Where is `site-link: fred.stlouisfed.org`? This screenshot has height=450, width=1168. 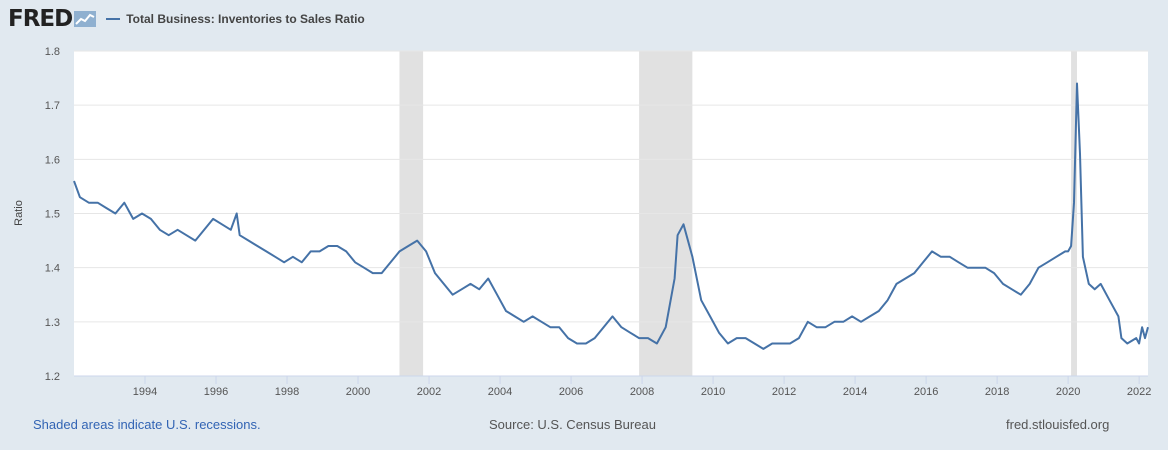 site-link: fred.stlouisfed.org is located at coordinates (1058, 424).